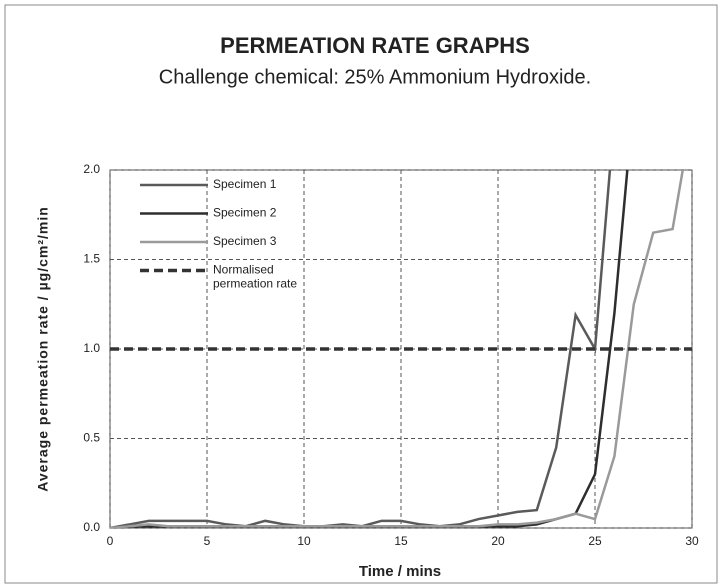  Describe the element at coordinates (245, 241) in the screenshot. I see `legend-label: Specimen 3` at that location.